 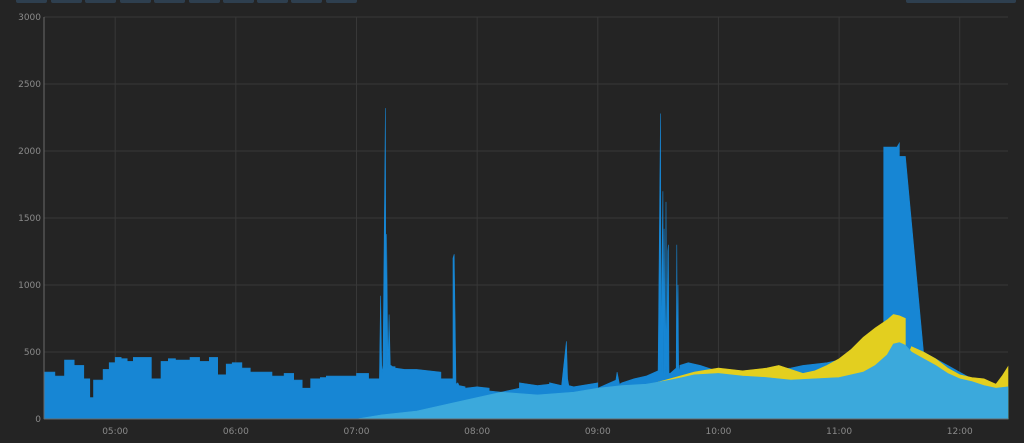 What do you see at coordinates (961, 1) in the screenshot?
I see `toolbar-button-right` at bounding box center [961, 1].